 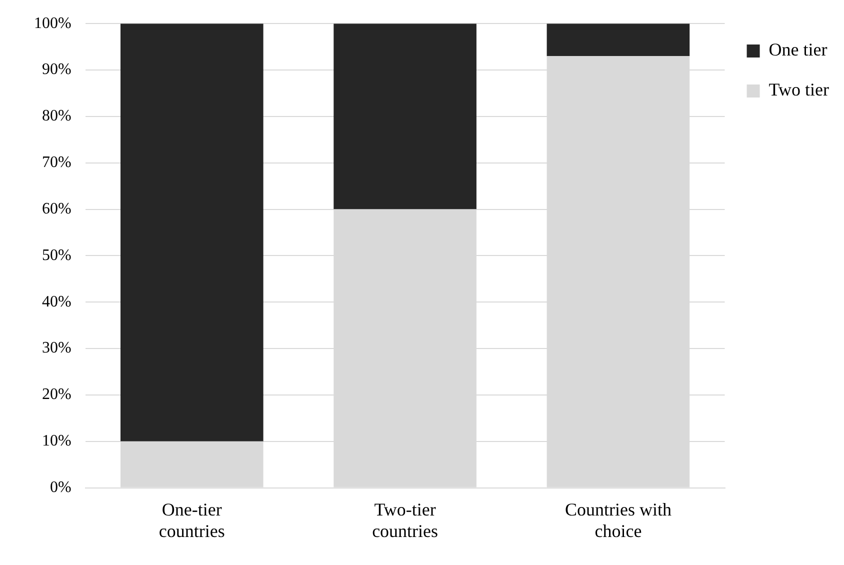 What do you see at coordinates (405, 520) in the screenshot?
I see `x-tick-label: Two-tier countries` at bounding box center [405, 520].